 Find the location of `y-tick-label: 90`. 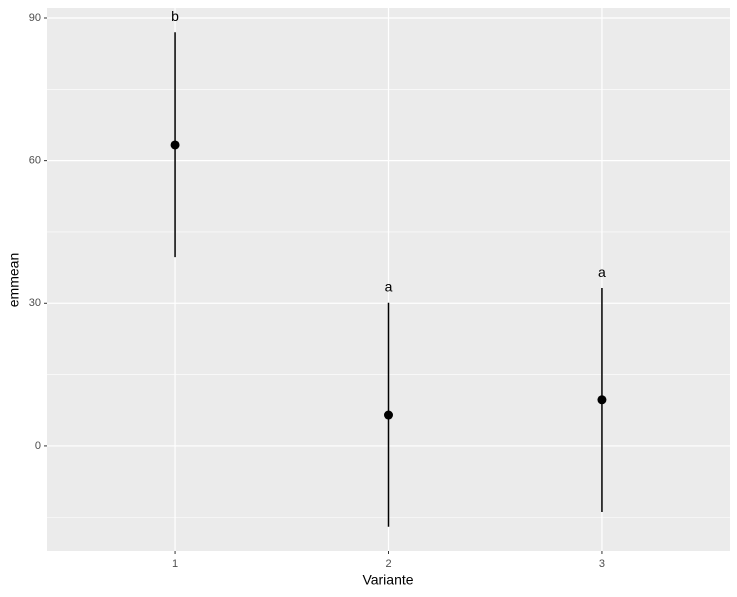

y-tick-label: 90 is located at coordinates (35, 18).